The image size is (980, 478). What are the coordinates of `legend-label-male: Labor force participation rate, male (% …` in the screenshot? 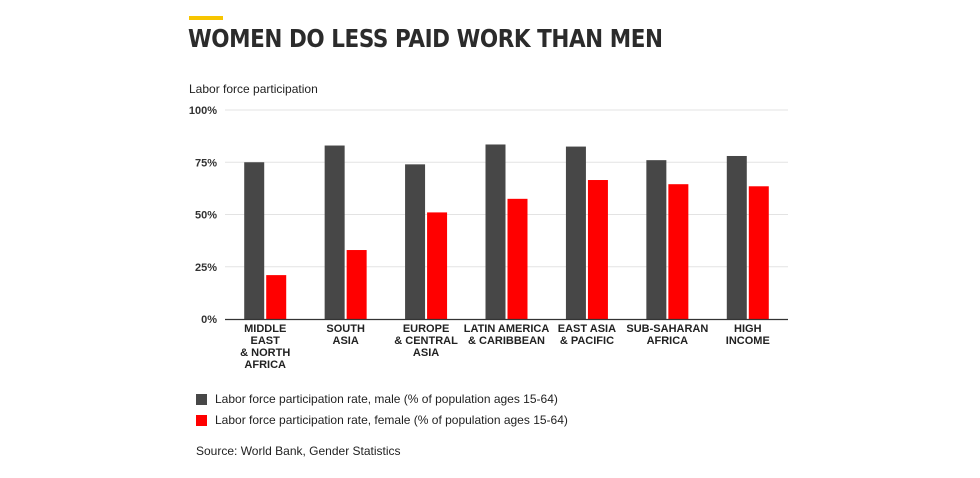 It's located at (386, 399).